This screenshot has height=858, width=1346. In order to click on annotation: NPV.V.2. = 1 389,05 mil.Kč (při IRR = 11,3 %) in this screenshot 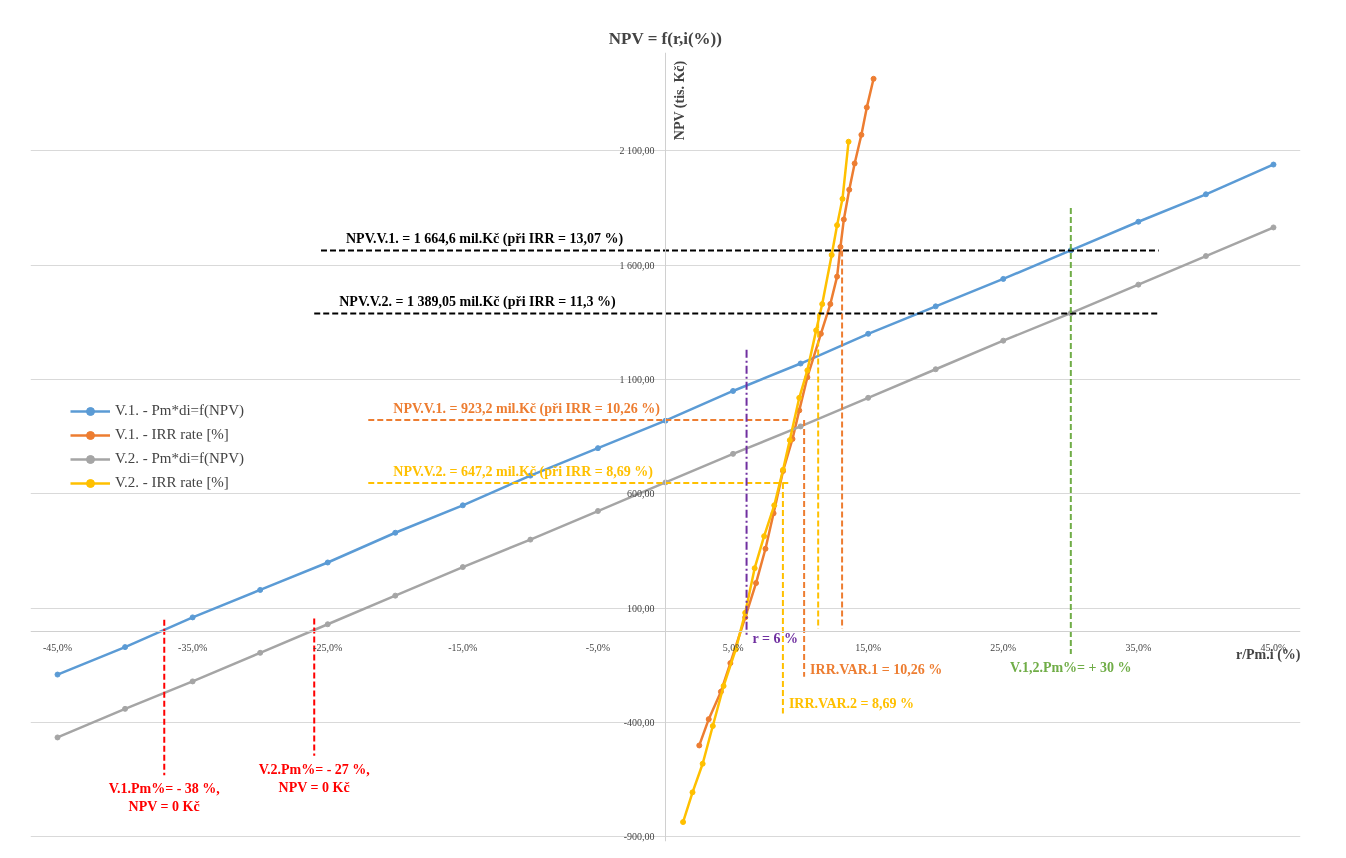, I will do `click(477, 302)`.